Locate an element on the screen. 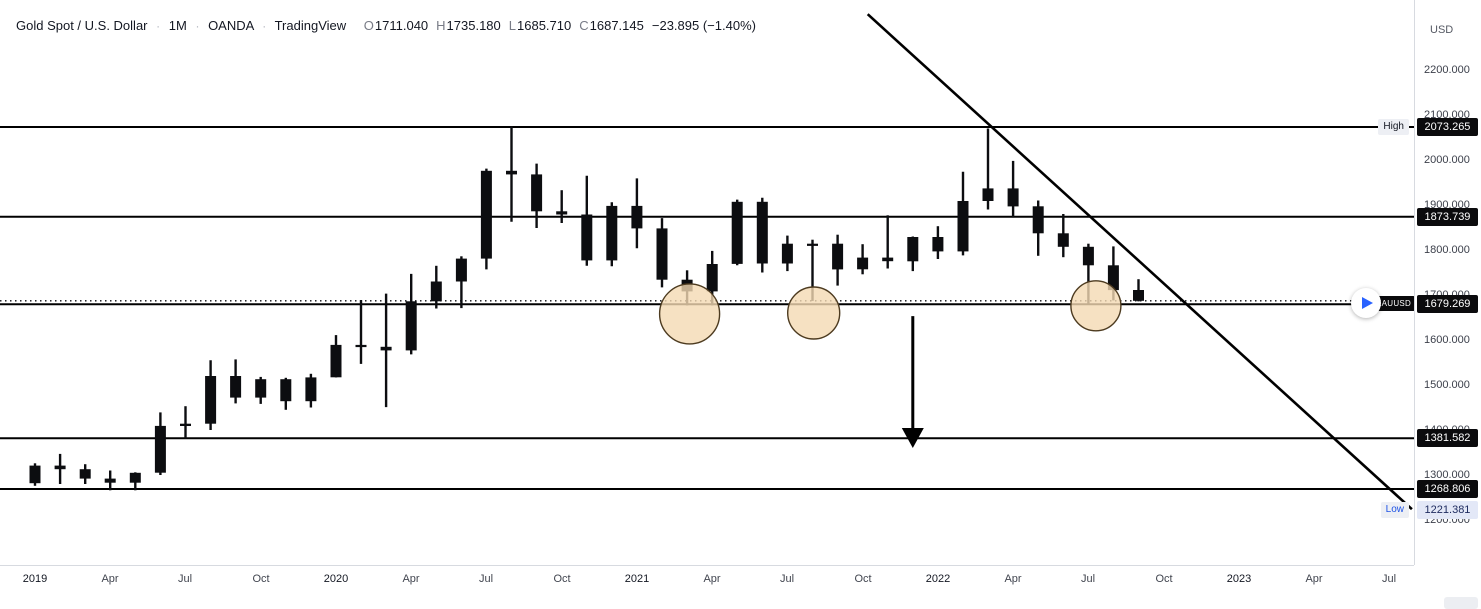  price-tick-label: 1300.000 is located at coordinates (1447, 475).